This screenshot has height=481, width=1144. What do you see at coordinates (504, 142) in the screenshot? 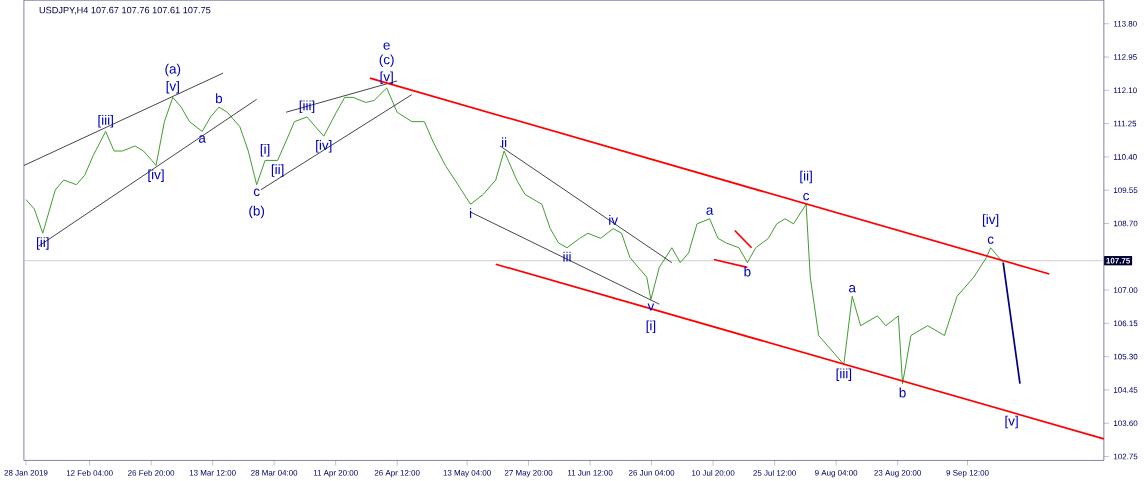
I see `annotation: ii` at bounding box center [504, 142].